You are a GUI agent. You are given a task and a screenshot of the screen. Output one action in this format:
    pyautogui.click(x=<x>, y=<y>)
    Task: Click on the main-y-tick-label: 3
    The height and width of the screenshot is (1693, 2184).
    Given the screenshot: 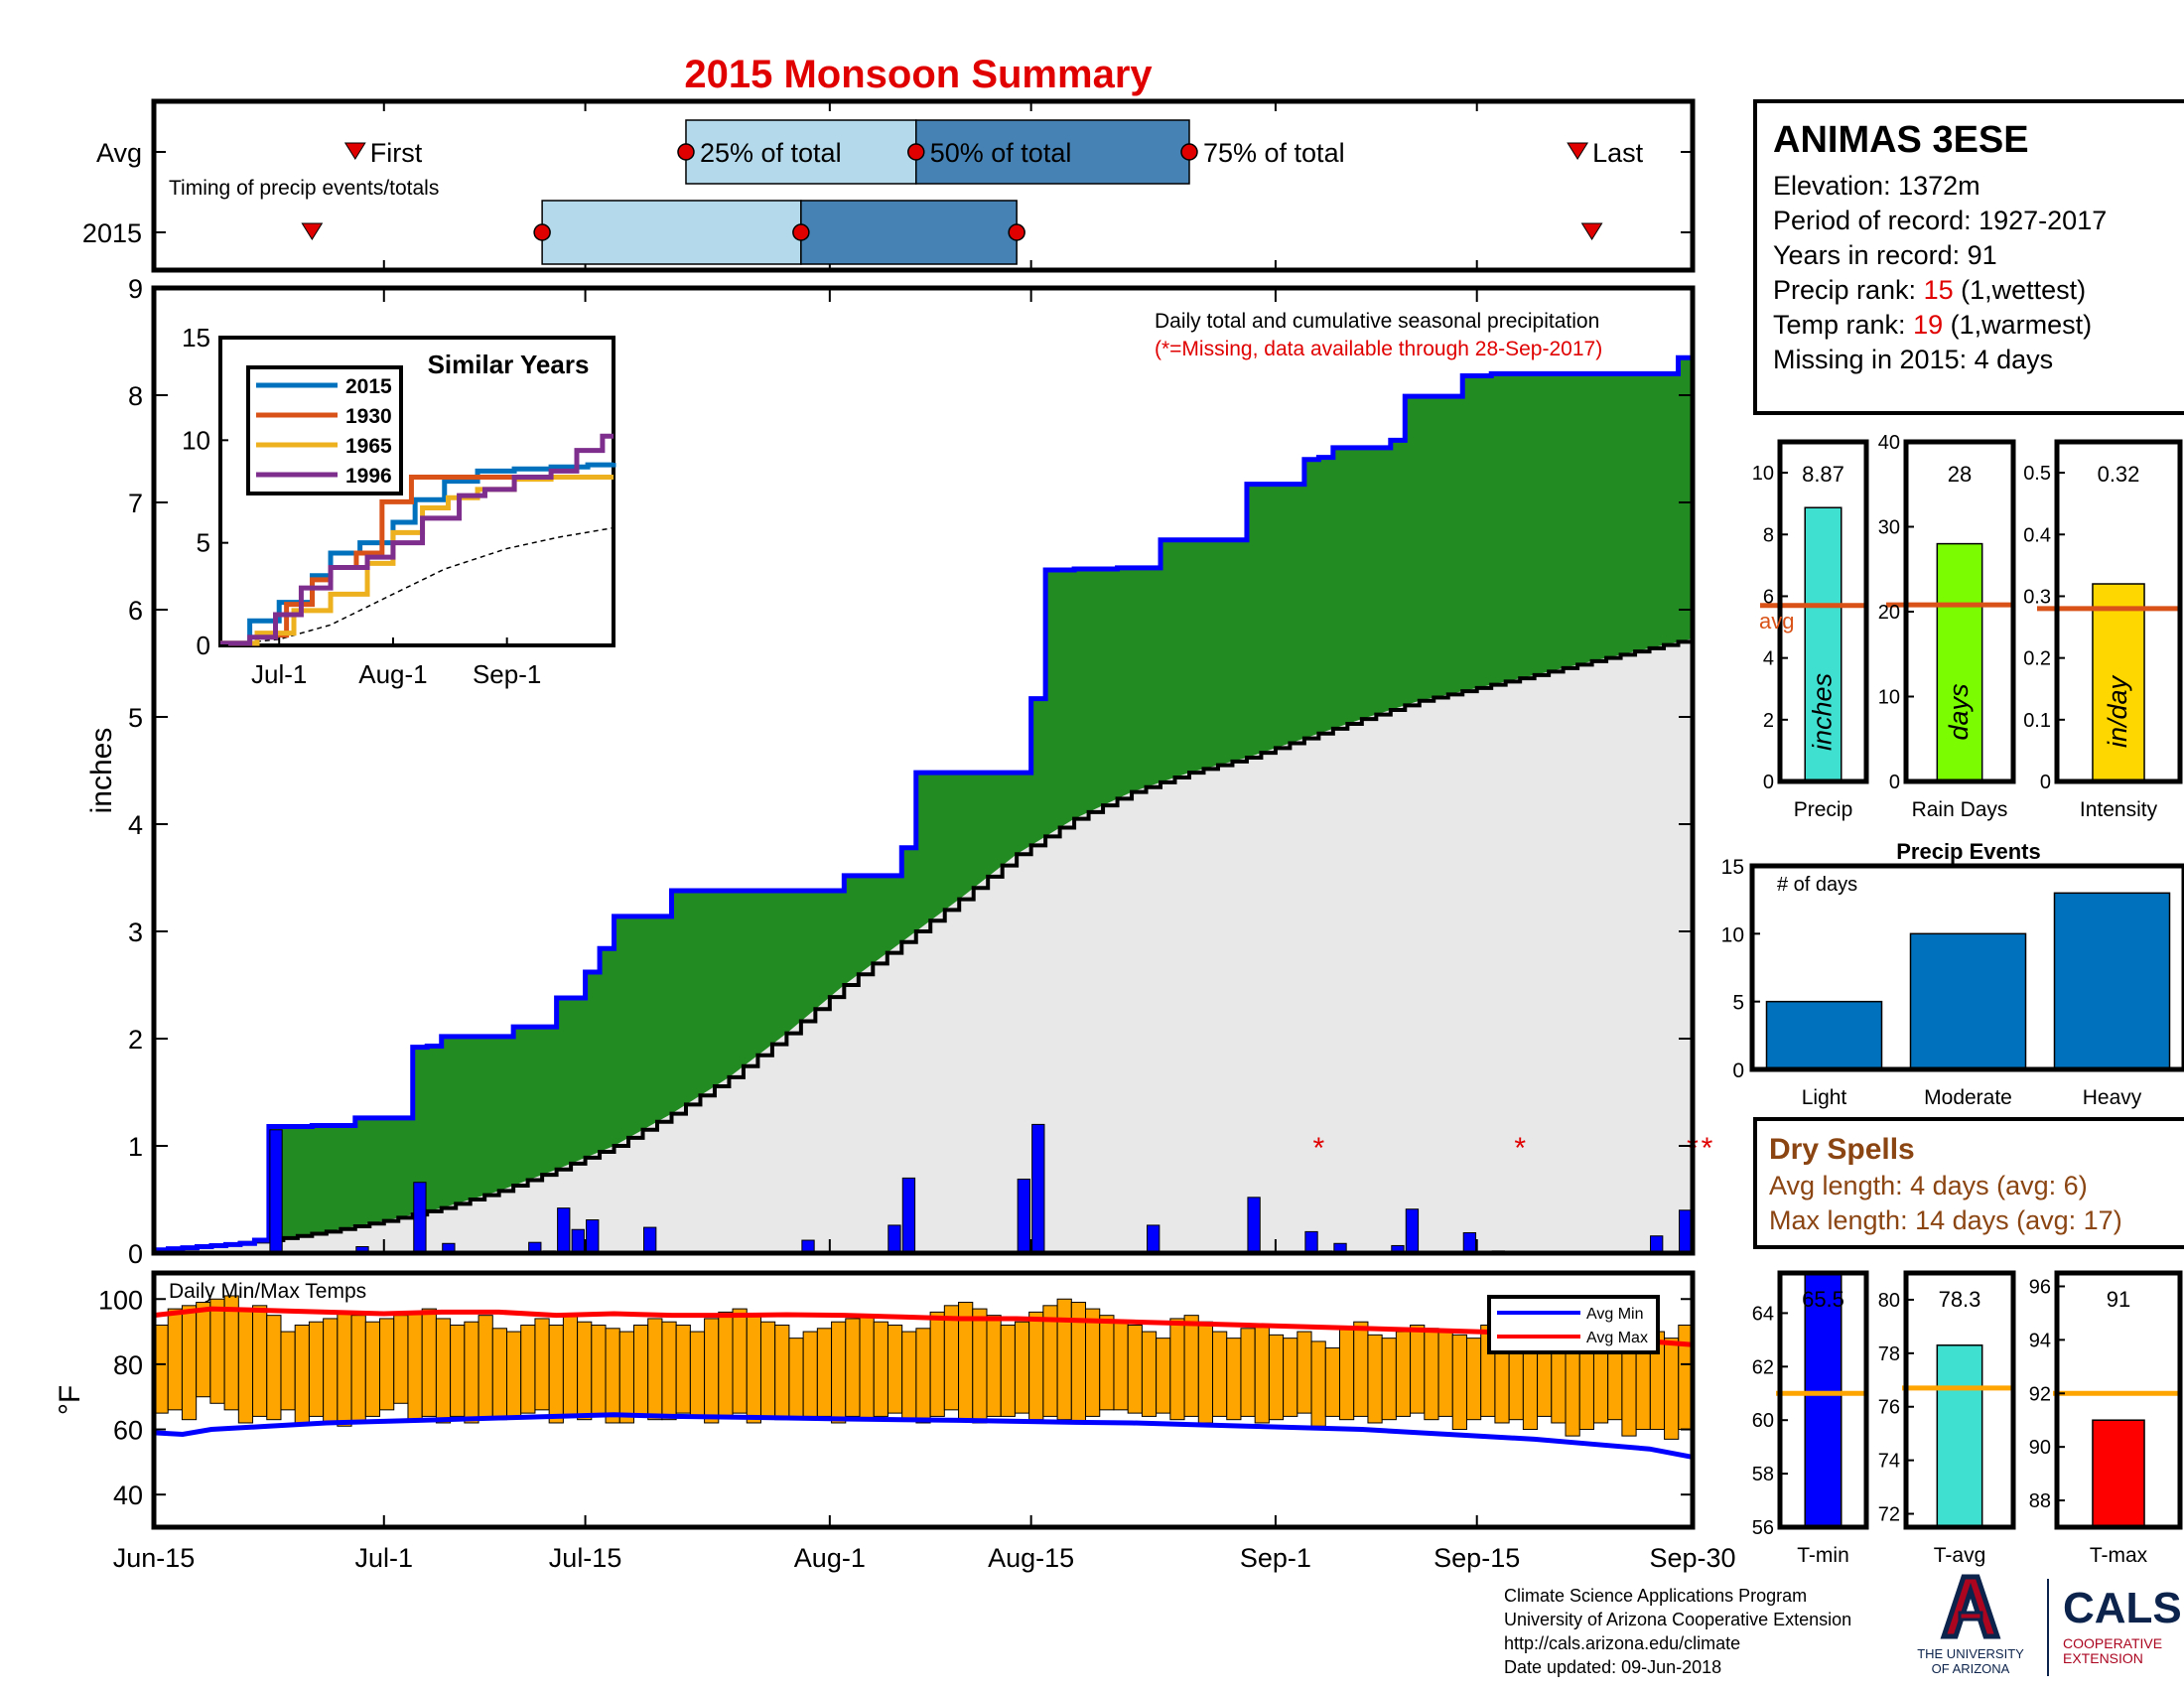 What is the action you would take?
    pyautogui.click(x=135, y=932)
    